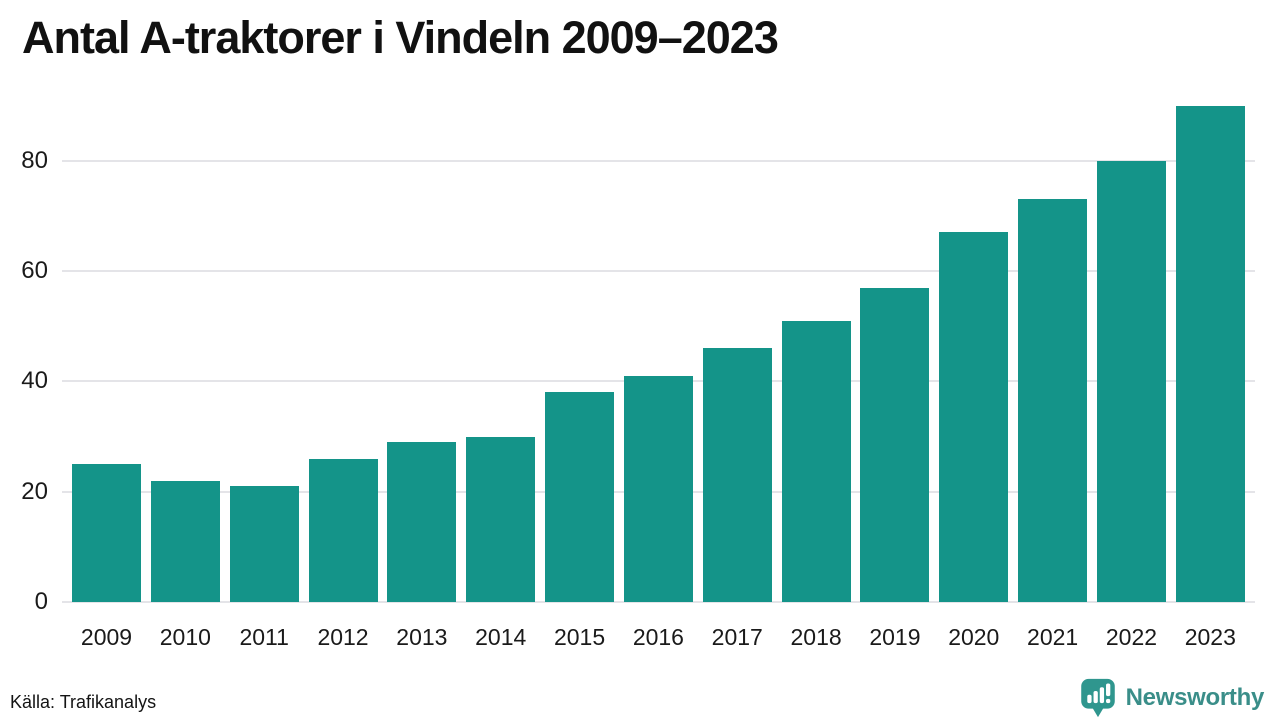 Image resolution: width=1280 pixels, height=720 pixels. I want to click on bar-2023, so click(1210, 353).